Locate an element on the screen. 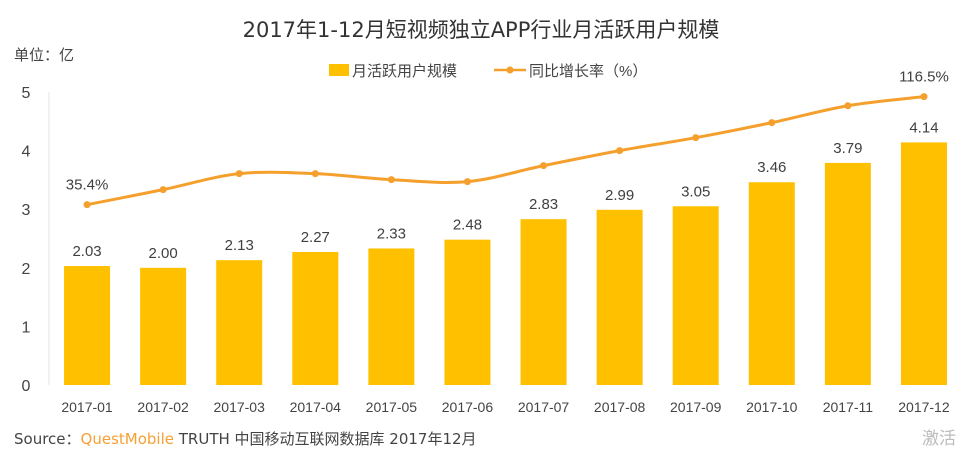  x-tick-label: 2017-01 is located at coordinates (87, 407).